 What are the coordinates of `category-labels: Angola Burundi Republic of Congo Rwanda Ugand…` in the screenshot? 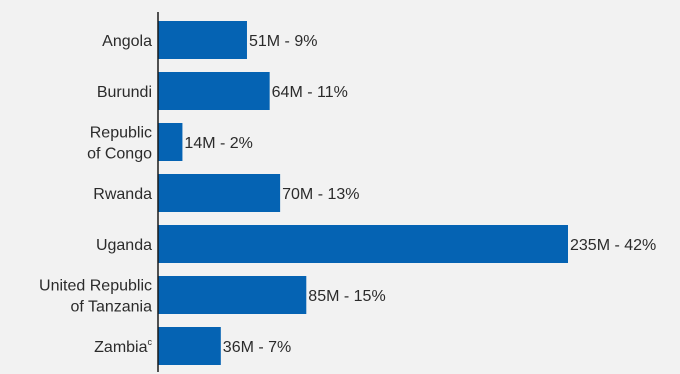 It's located at (95, 194).